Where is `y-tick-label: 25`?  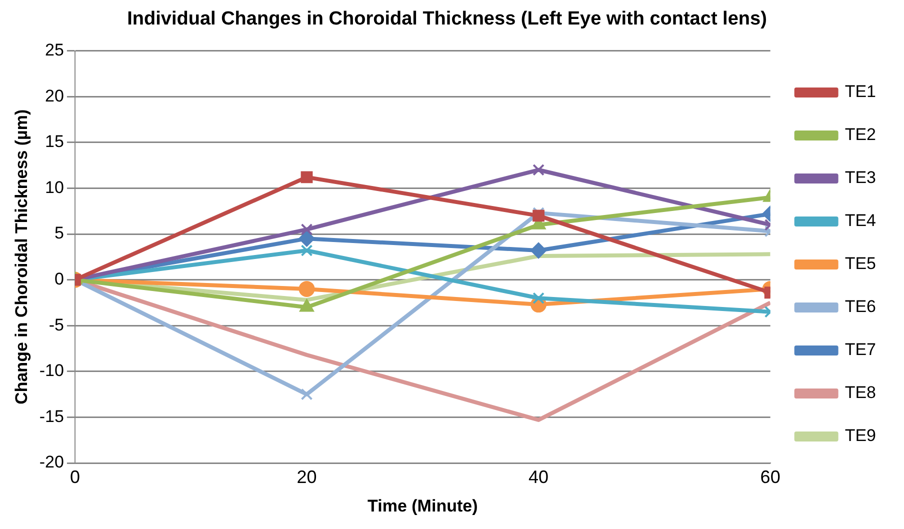 y-tick-label: 25 is located at coordinates (54, 50).